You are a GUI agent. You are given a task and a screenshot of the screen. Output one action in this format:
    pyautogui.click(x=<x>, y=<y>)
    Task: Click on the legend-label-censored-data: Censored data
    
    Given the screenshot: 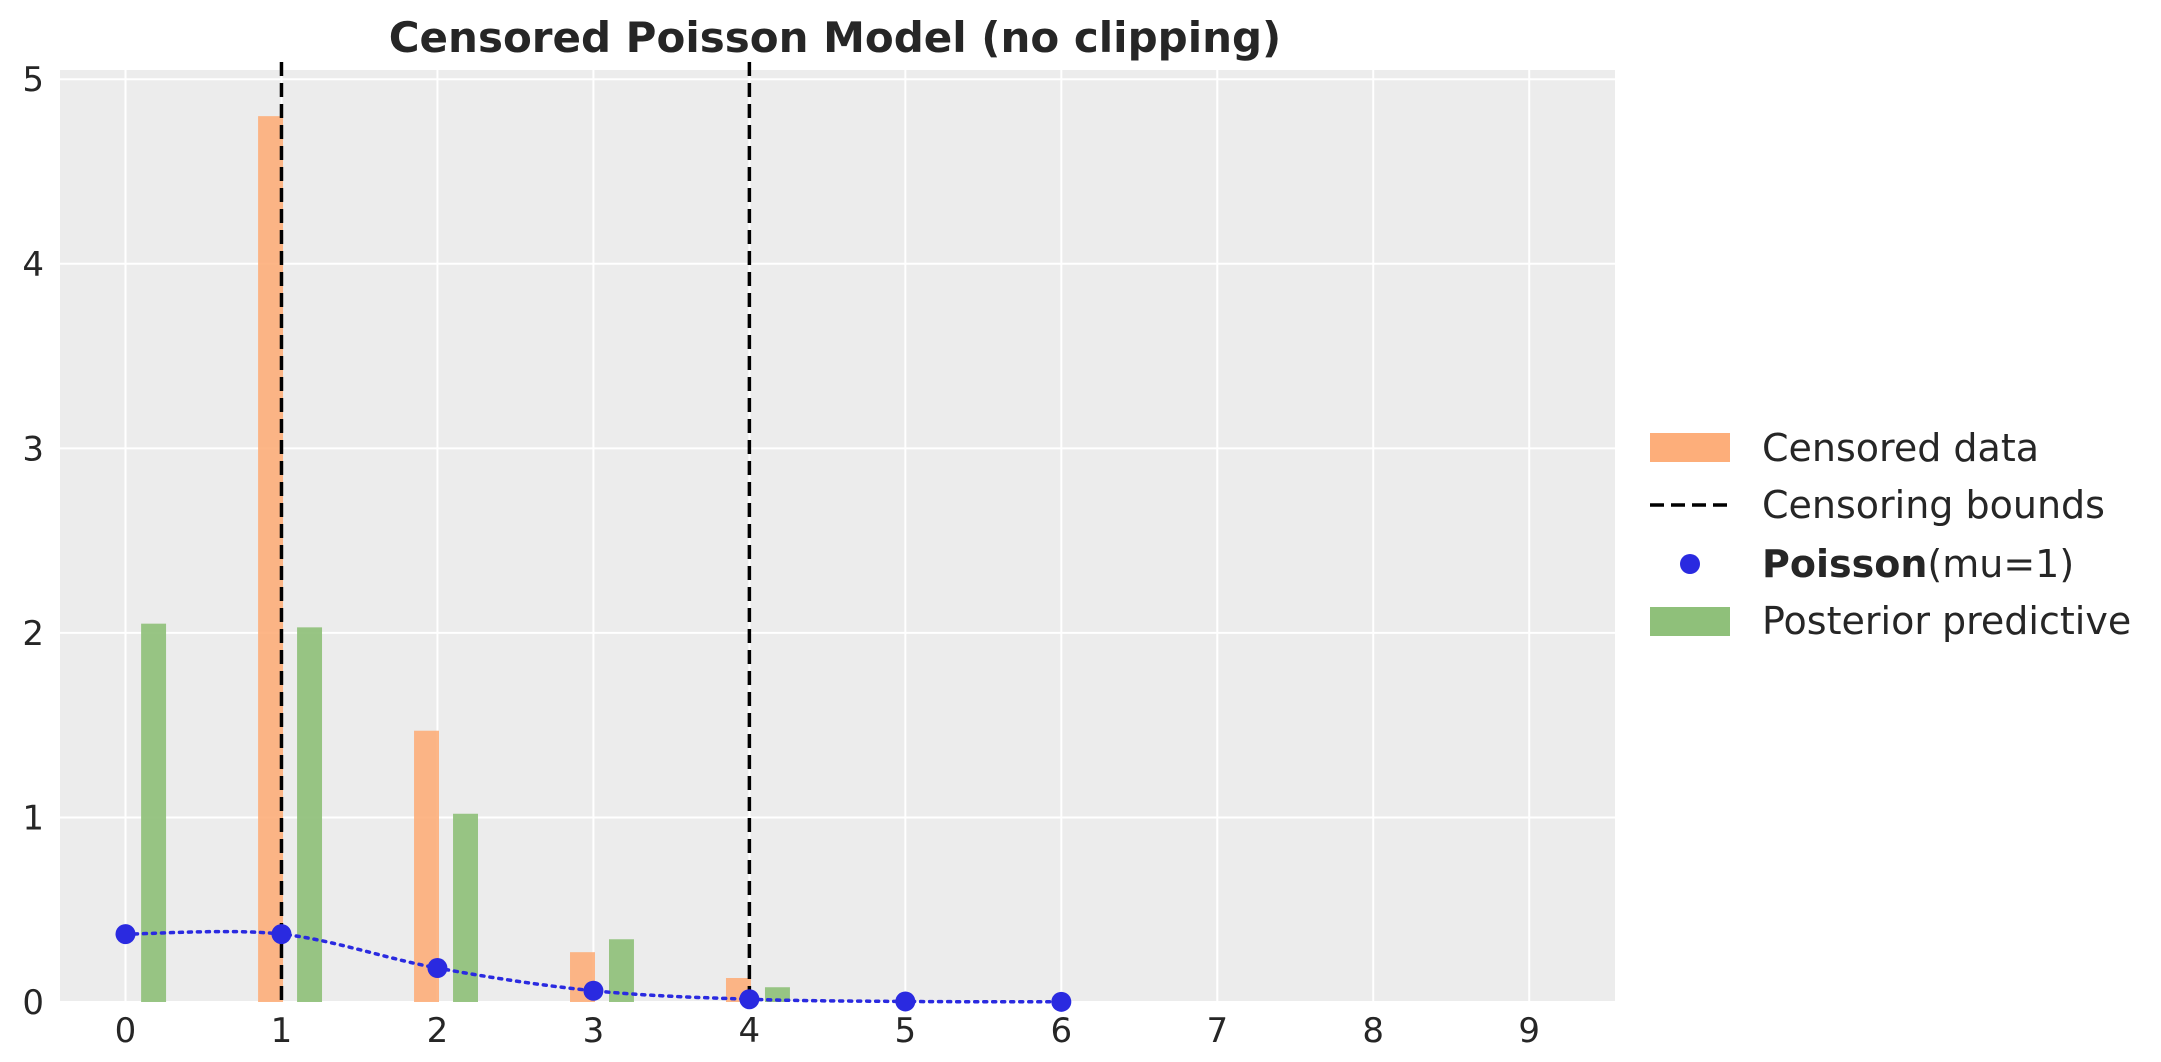 What is the action you would take?
    pyautogui.click(x=1900, y=448)
    